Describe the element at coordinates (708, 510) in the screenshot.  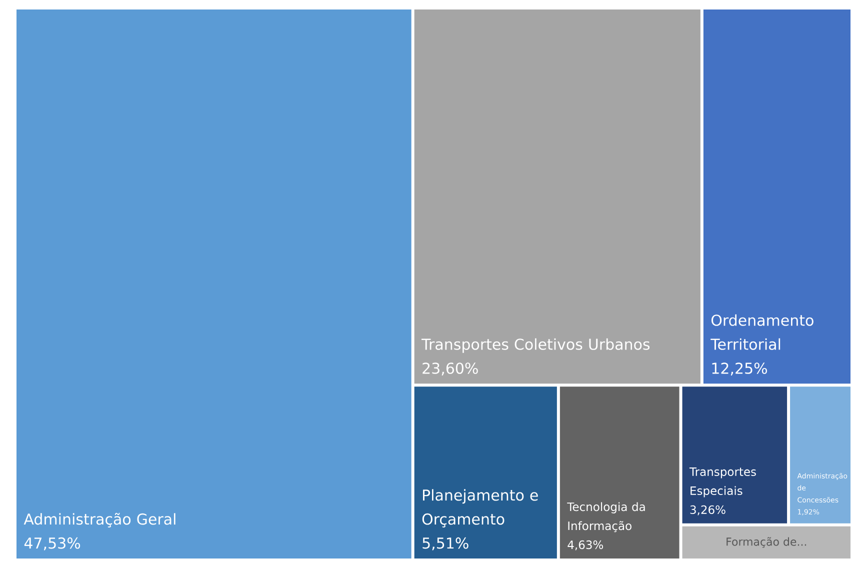
I see `data-label: 3,26%` at that location.